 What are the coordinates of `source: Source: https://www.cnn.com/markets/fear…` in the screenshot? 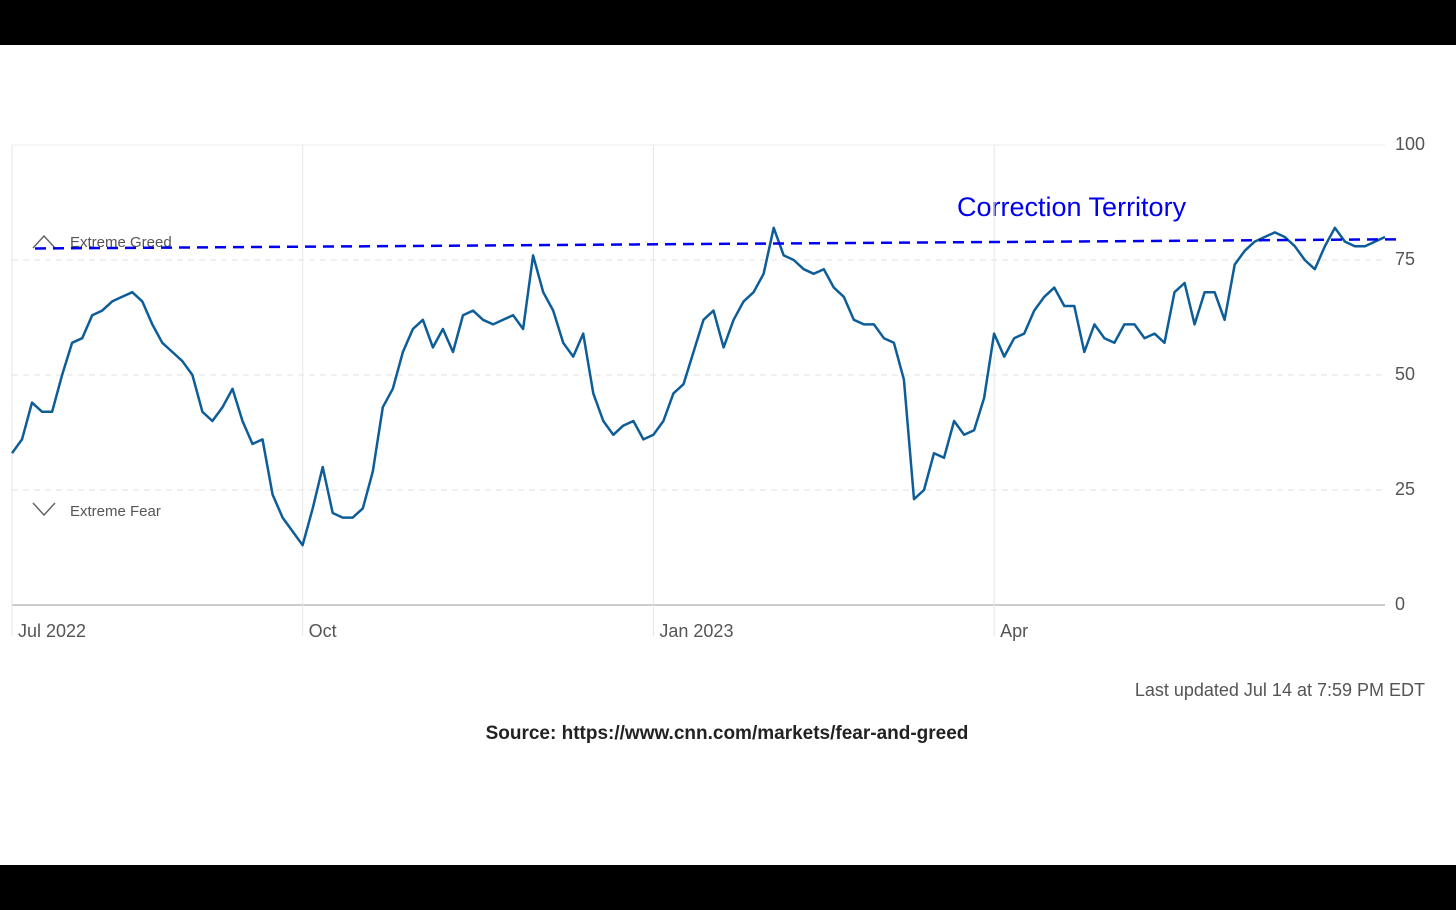 It's located at (727, 733).